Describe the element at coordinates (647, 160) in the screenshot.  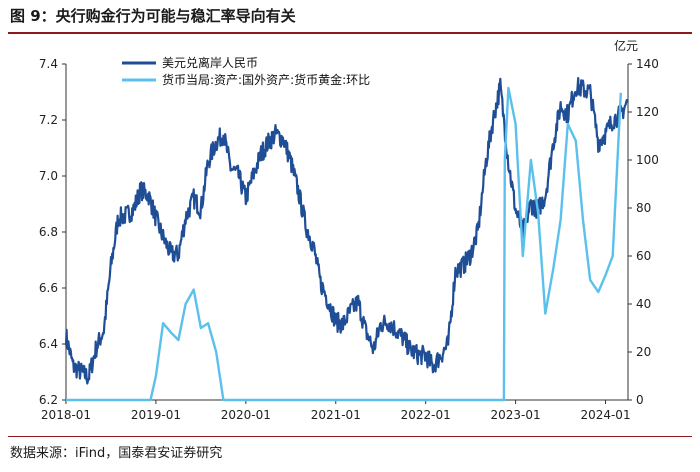
I see `y-right-tick-label: 100` at that location.